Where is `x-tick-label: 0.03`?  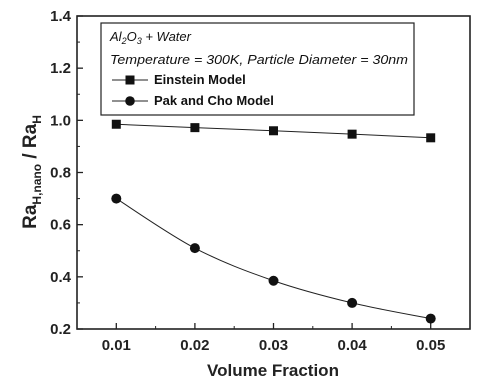 x-tick-label: 0.03 is located at coordinates (273, 345).